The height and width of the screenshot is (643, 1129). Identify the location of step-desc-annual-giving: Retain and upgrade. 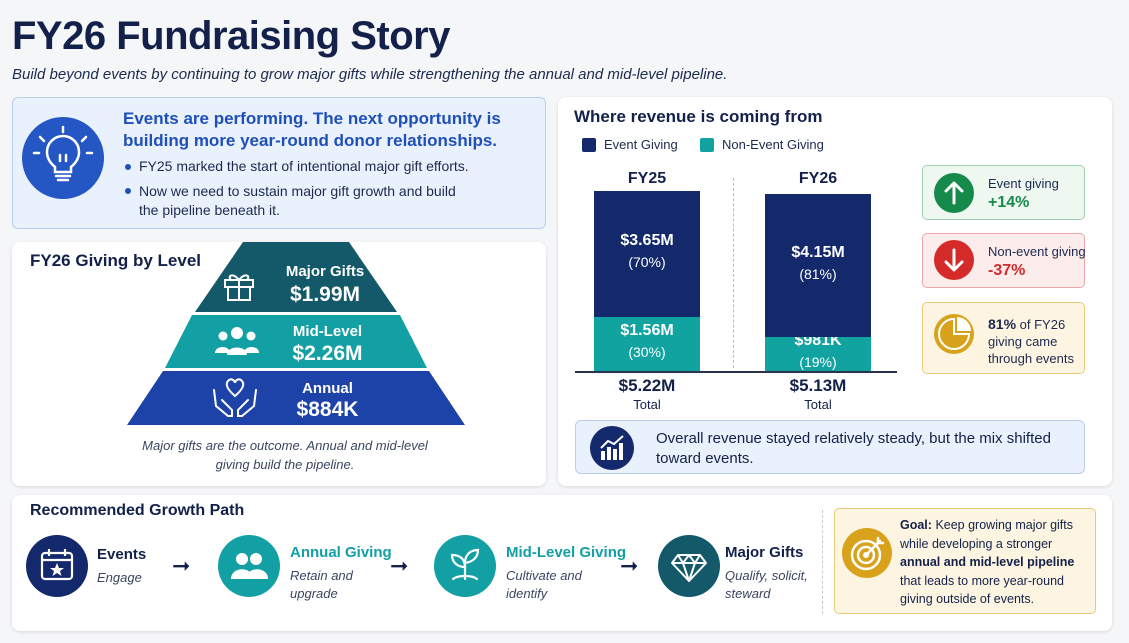
(321, 584).